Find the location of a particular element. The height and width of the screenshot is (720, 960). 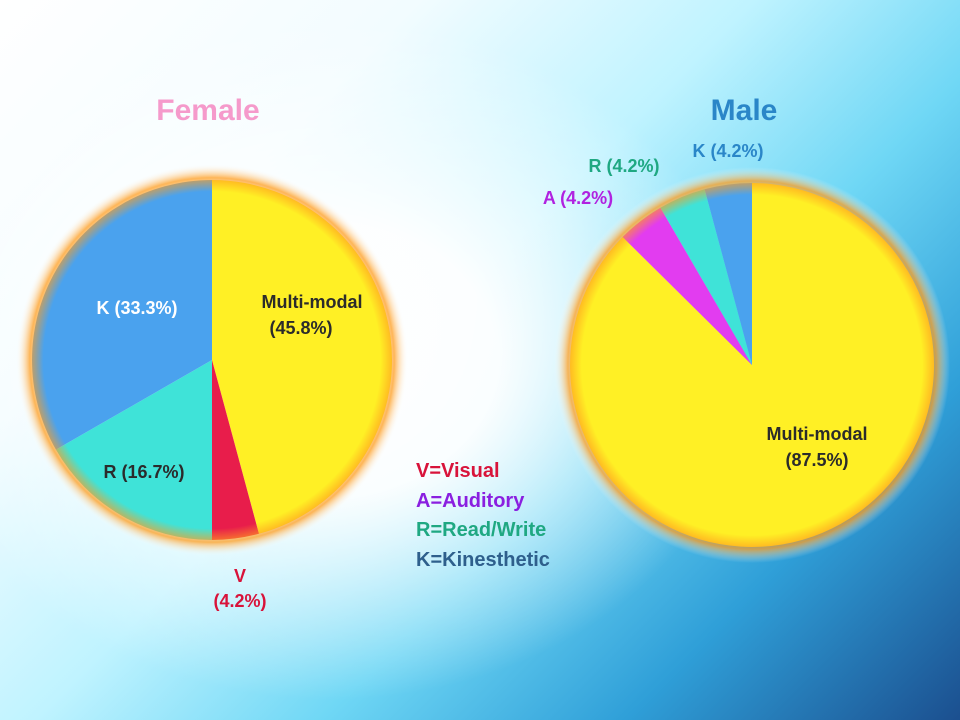

male-multimodal-name: Multi-modal is located at coordinates (817, 434).